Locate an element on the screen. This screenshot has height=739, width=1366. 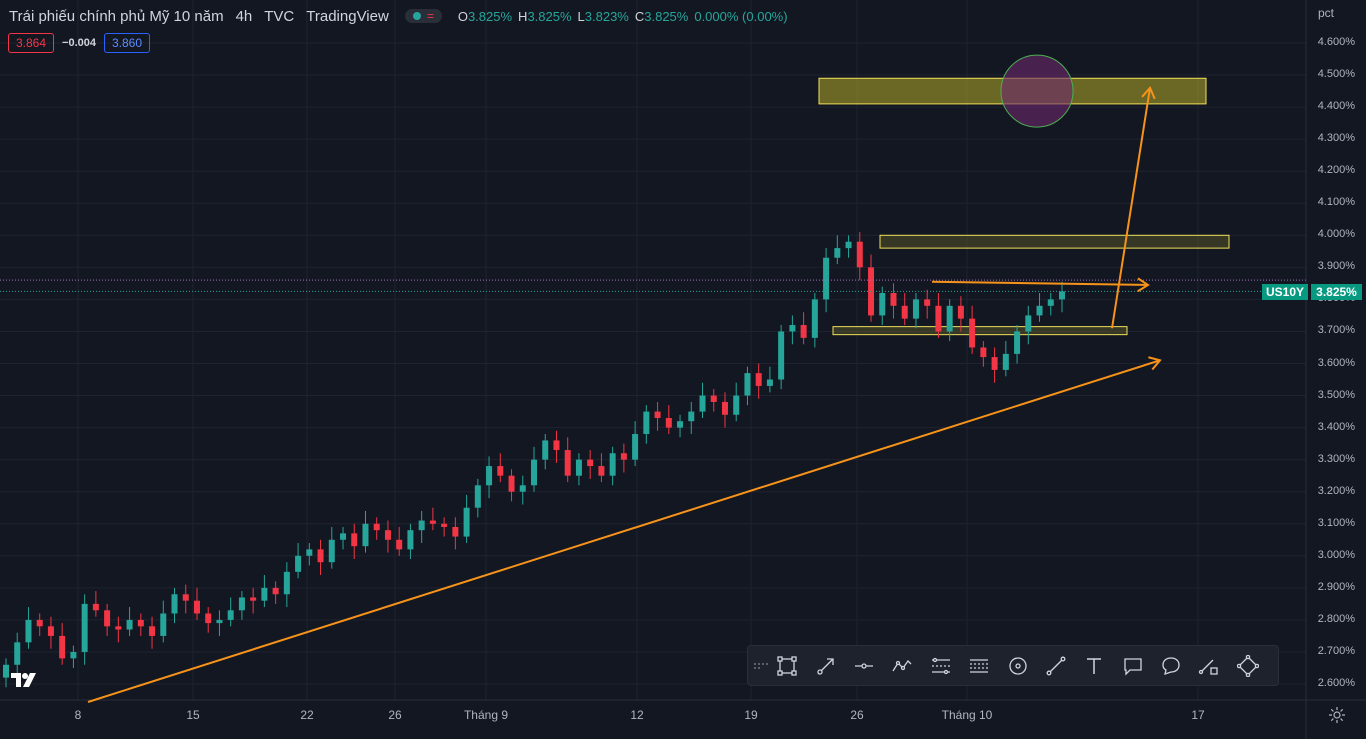
price-tick-label: 3.200% is located at coordinates (1336, 490).